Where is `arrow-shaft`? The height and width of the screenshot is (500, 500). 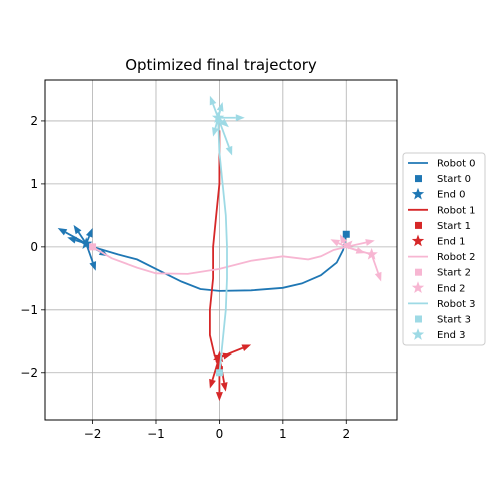 arrow-shaft is located at coordinates (223, 132).